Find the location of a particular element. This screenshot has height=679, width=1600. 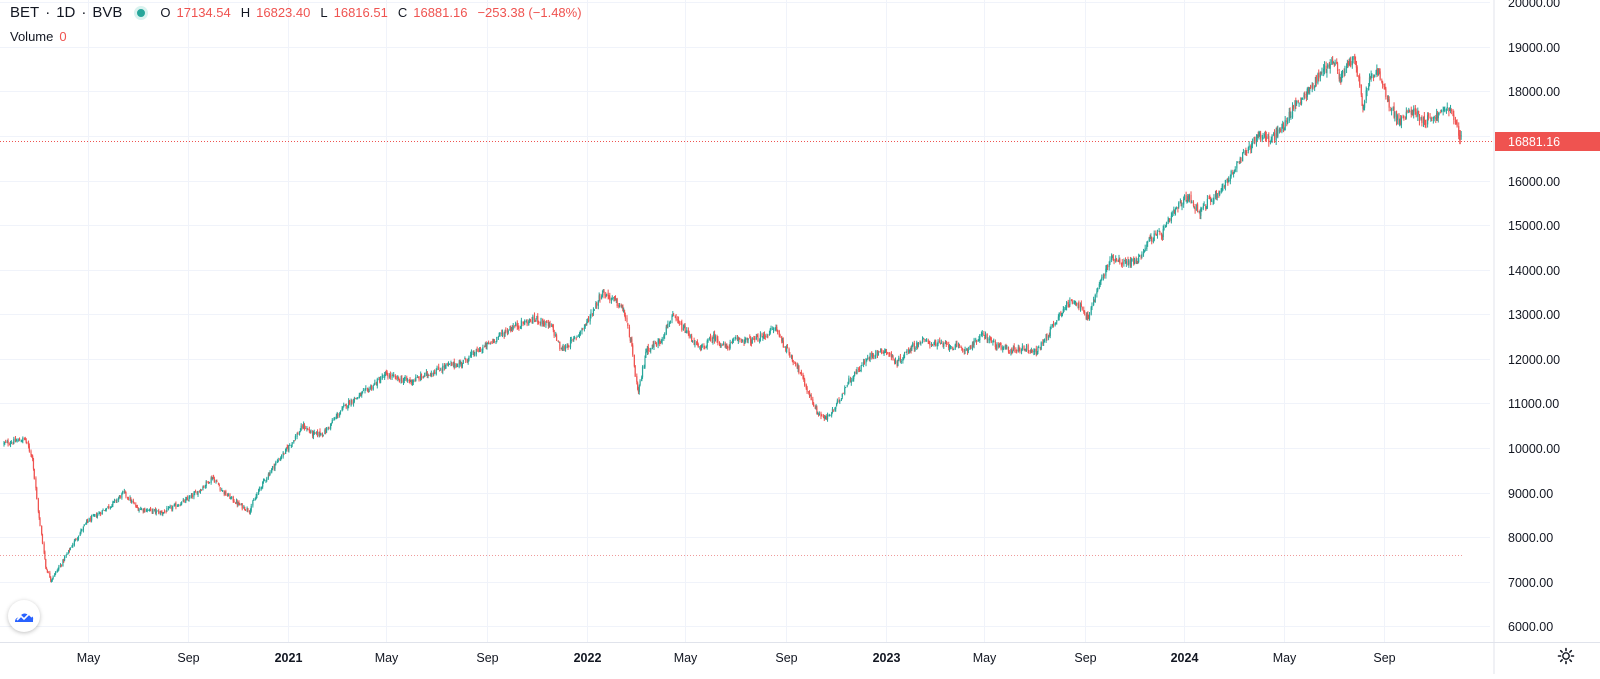

market-status-icon is located at coordinates (141, 12).